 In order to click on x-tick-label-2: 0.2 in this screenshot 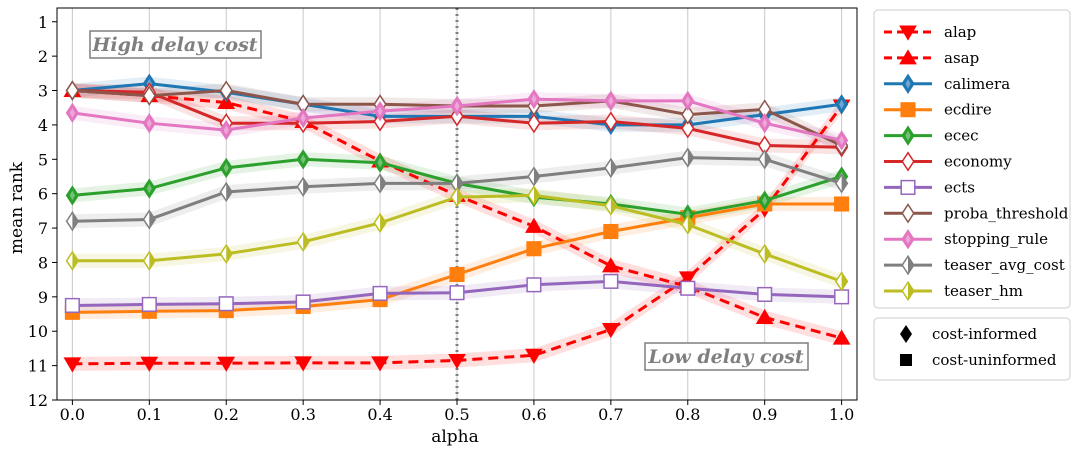, I will do `click(226, 414)`.